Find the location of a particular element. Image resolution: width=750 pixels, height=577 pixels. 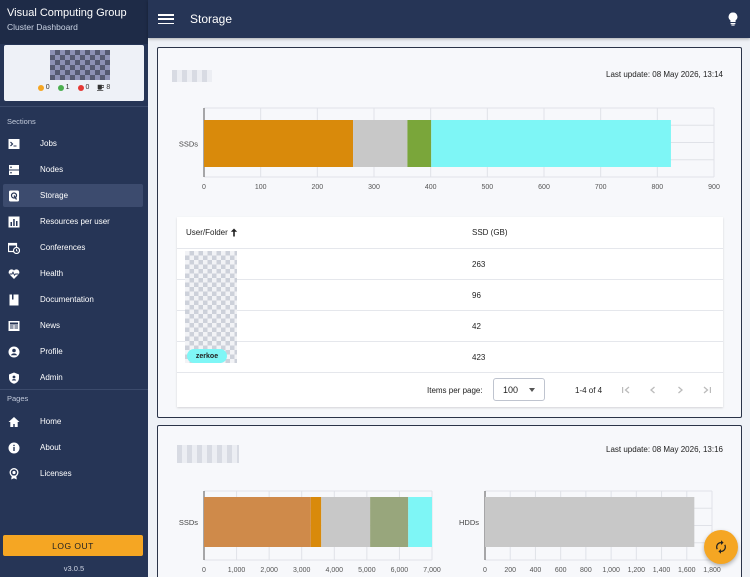

nav-item-licenses: Licenses is located at coordinates (73, 473).